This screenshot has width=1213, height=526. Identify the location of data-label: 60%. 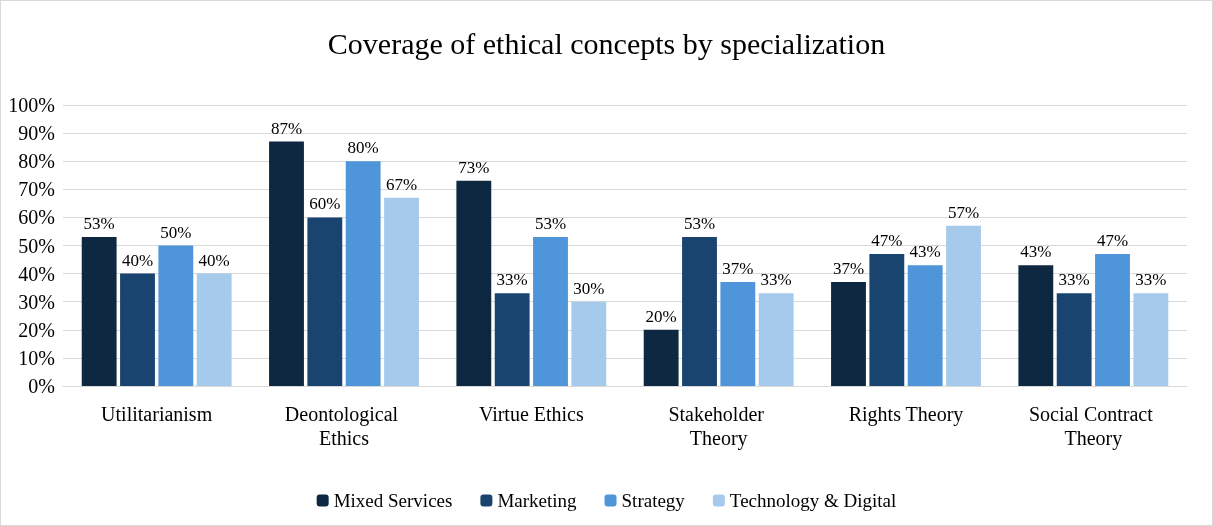
(325, 204).